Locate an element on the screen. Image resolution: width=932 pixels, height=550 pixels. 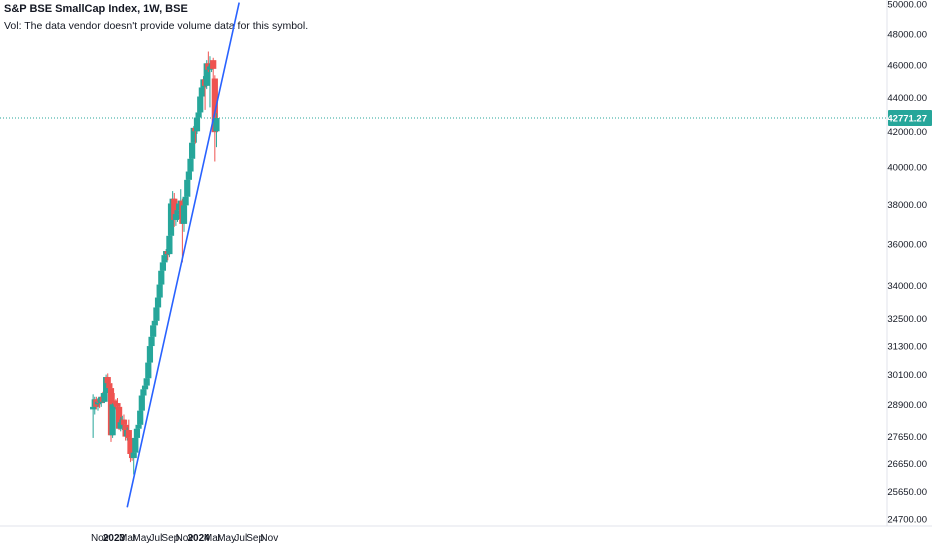
price-tick-label: 27650.00 is located at coordinates (907, 437).